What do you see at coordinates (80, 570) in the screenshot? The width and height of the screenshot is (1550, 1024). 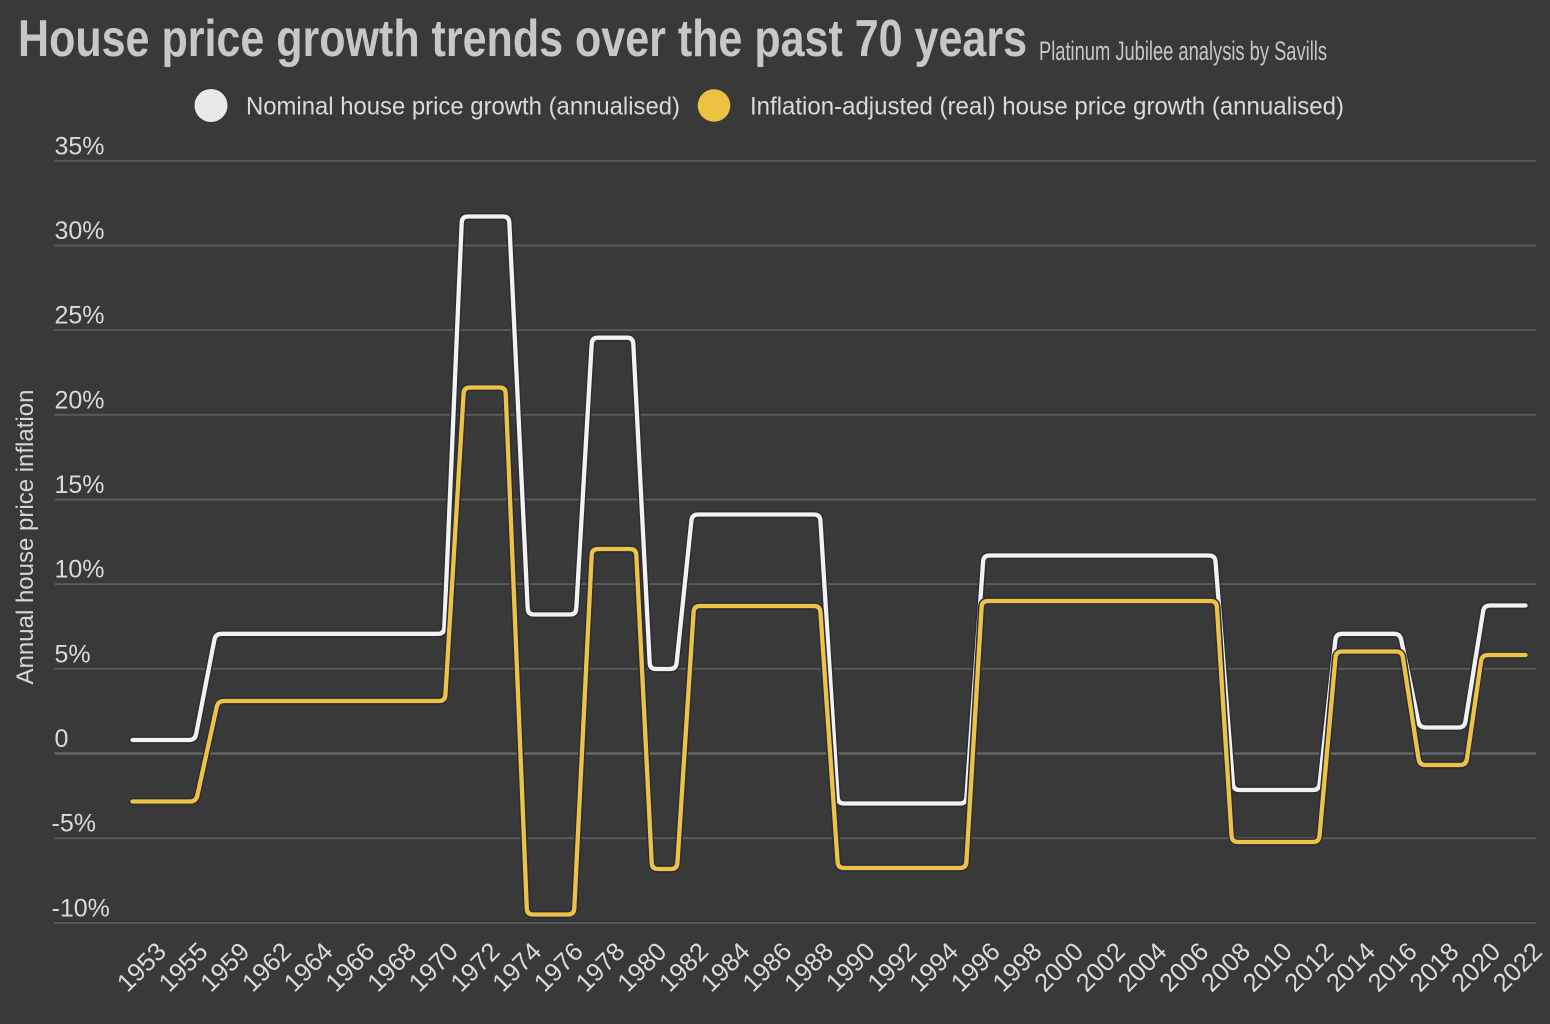 I see `svg-text: 10%` at bounding box center [80, 570].